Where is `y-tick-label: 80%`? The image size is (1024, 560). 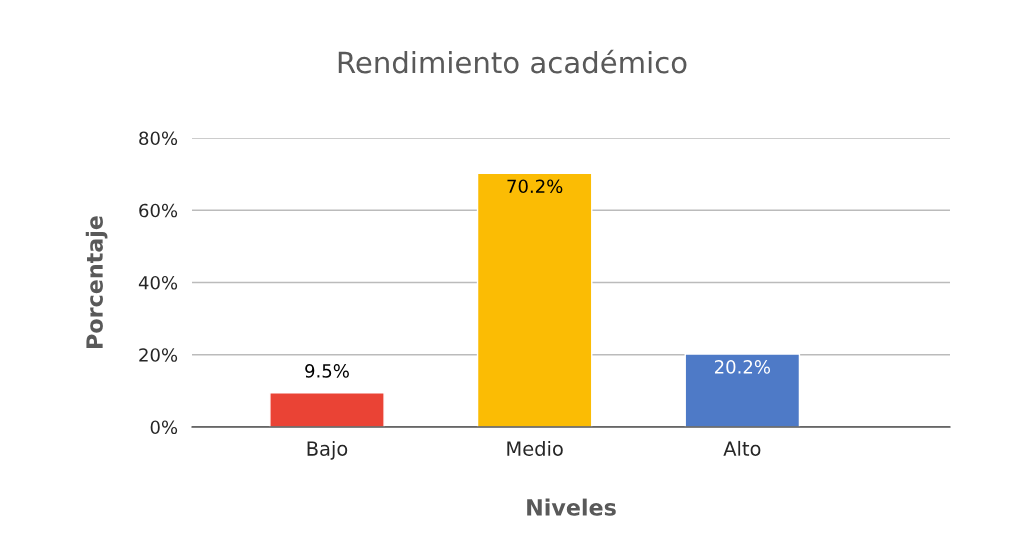 y-tick-label: 80% is located at coordinates (158, 138).